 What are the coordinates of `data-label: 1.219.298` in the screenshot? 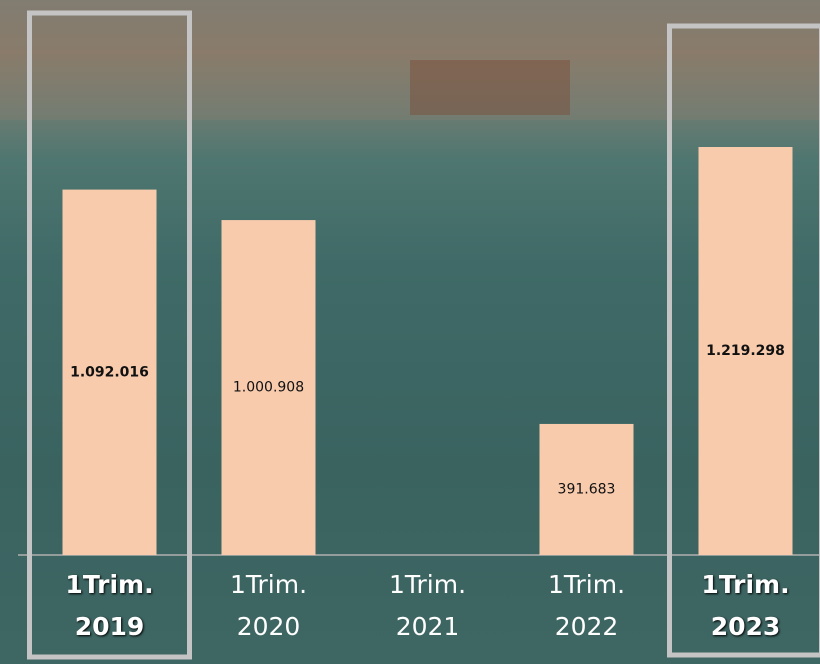 It's located at (745, 351).